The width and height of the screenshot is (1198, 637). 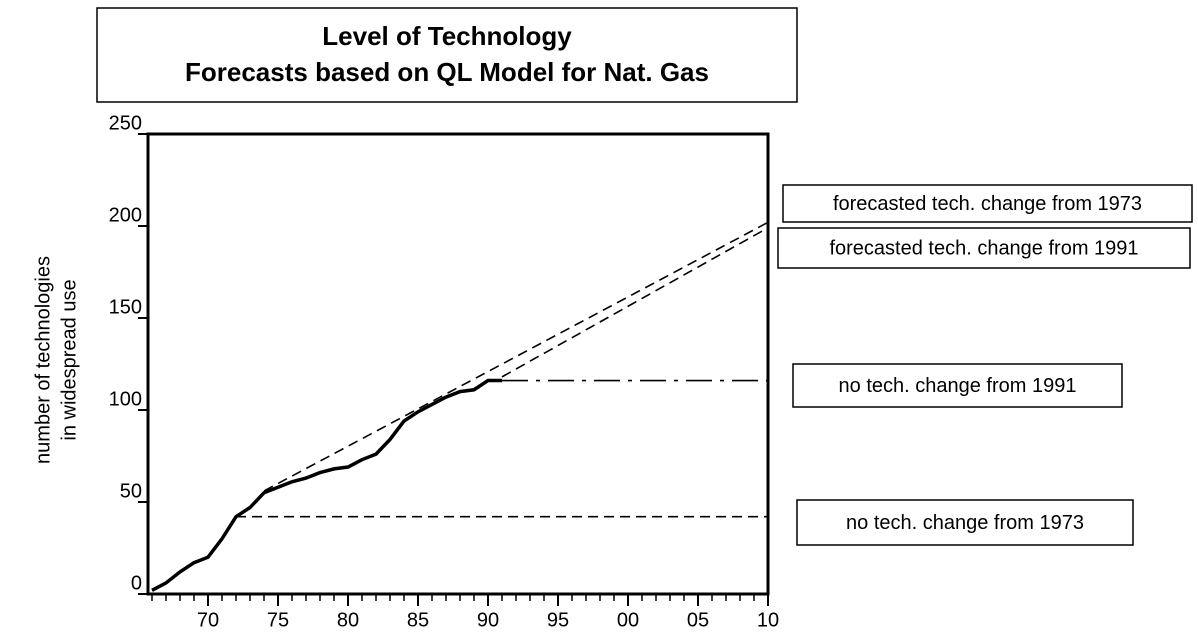 I want to click on legend-label: no tech. change from 1991, so click(x=958, y=386).